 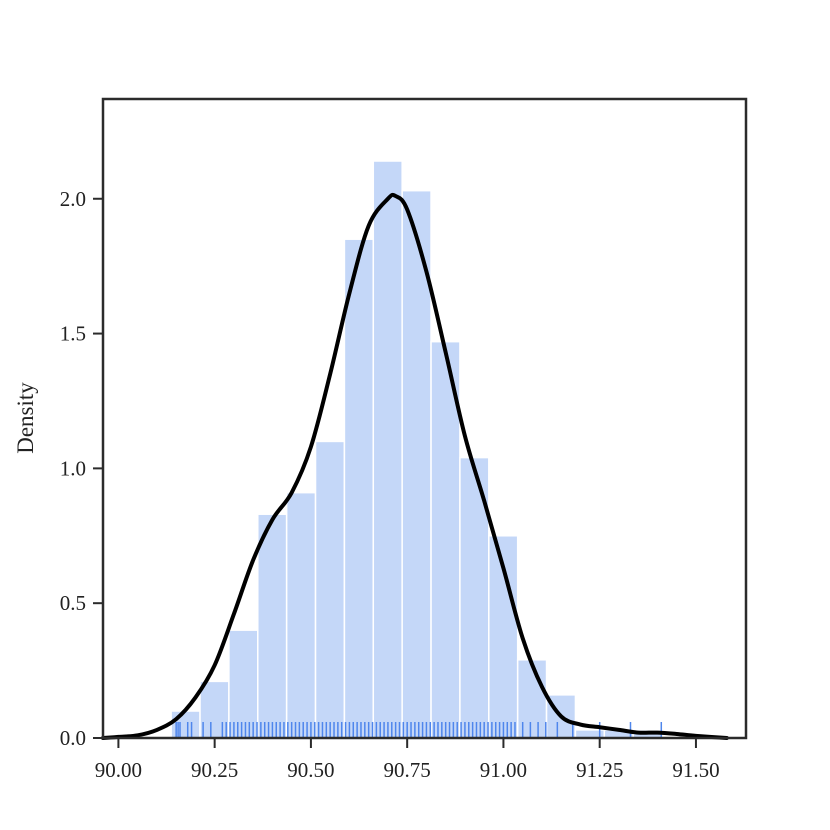 I want to click on x-tick-label: 90.75, so click(x=407, y=770).